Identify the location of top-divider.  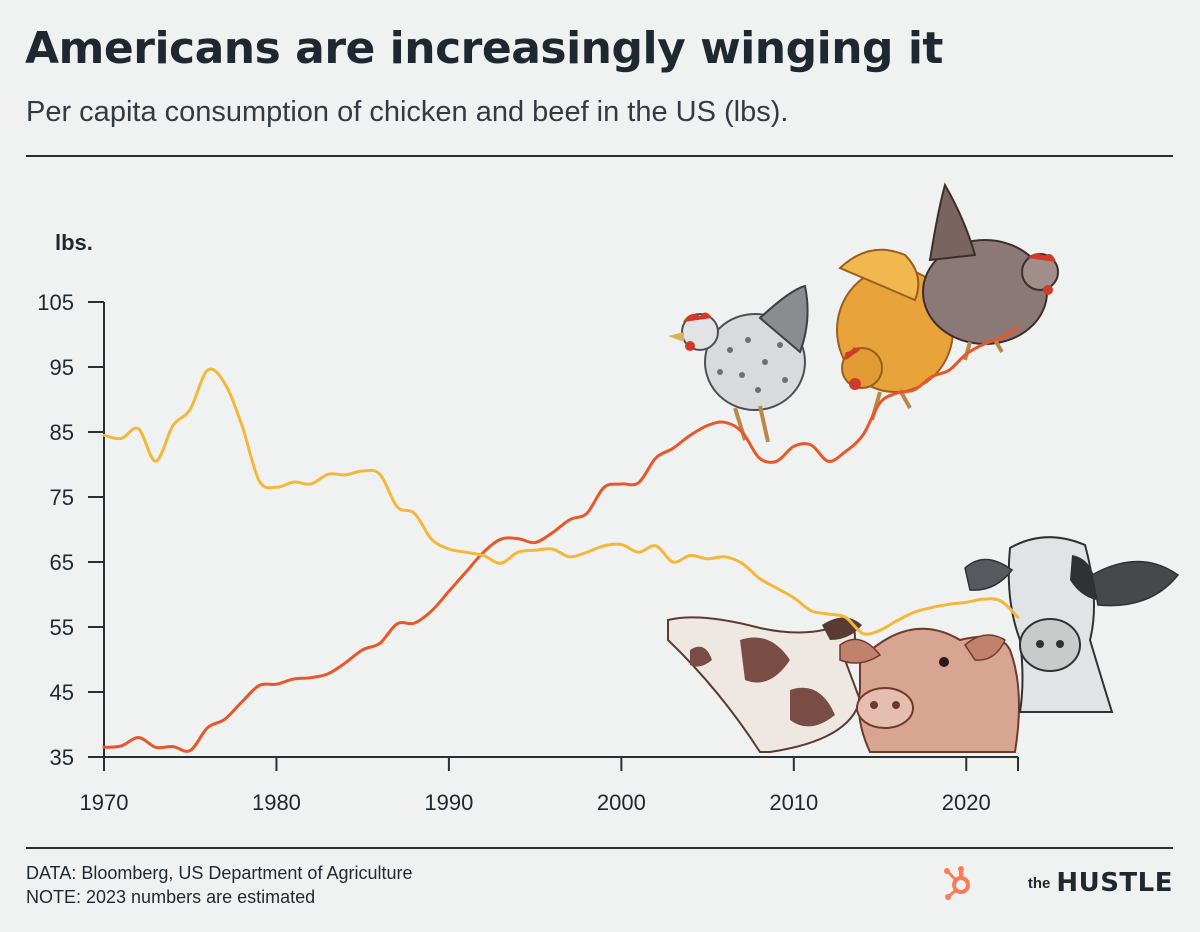
(599, 156).